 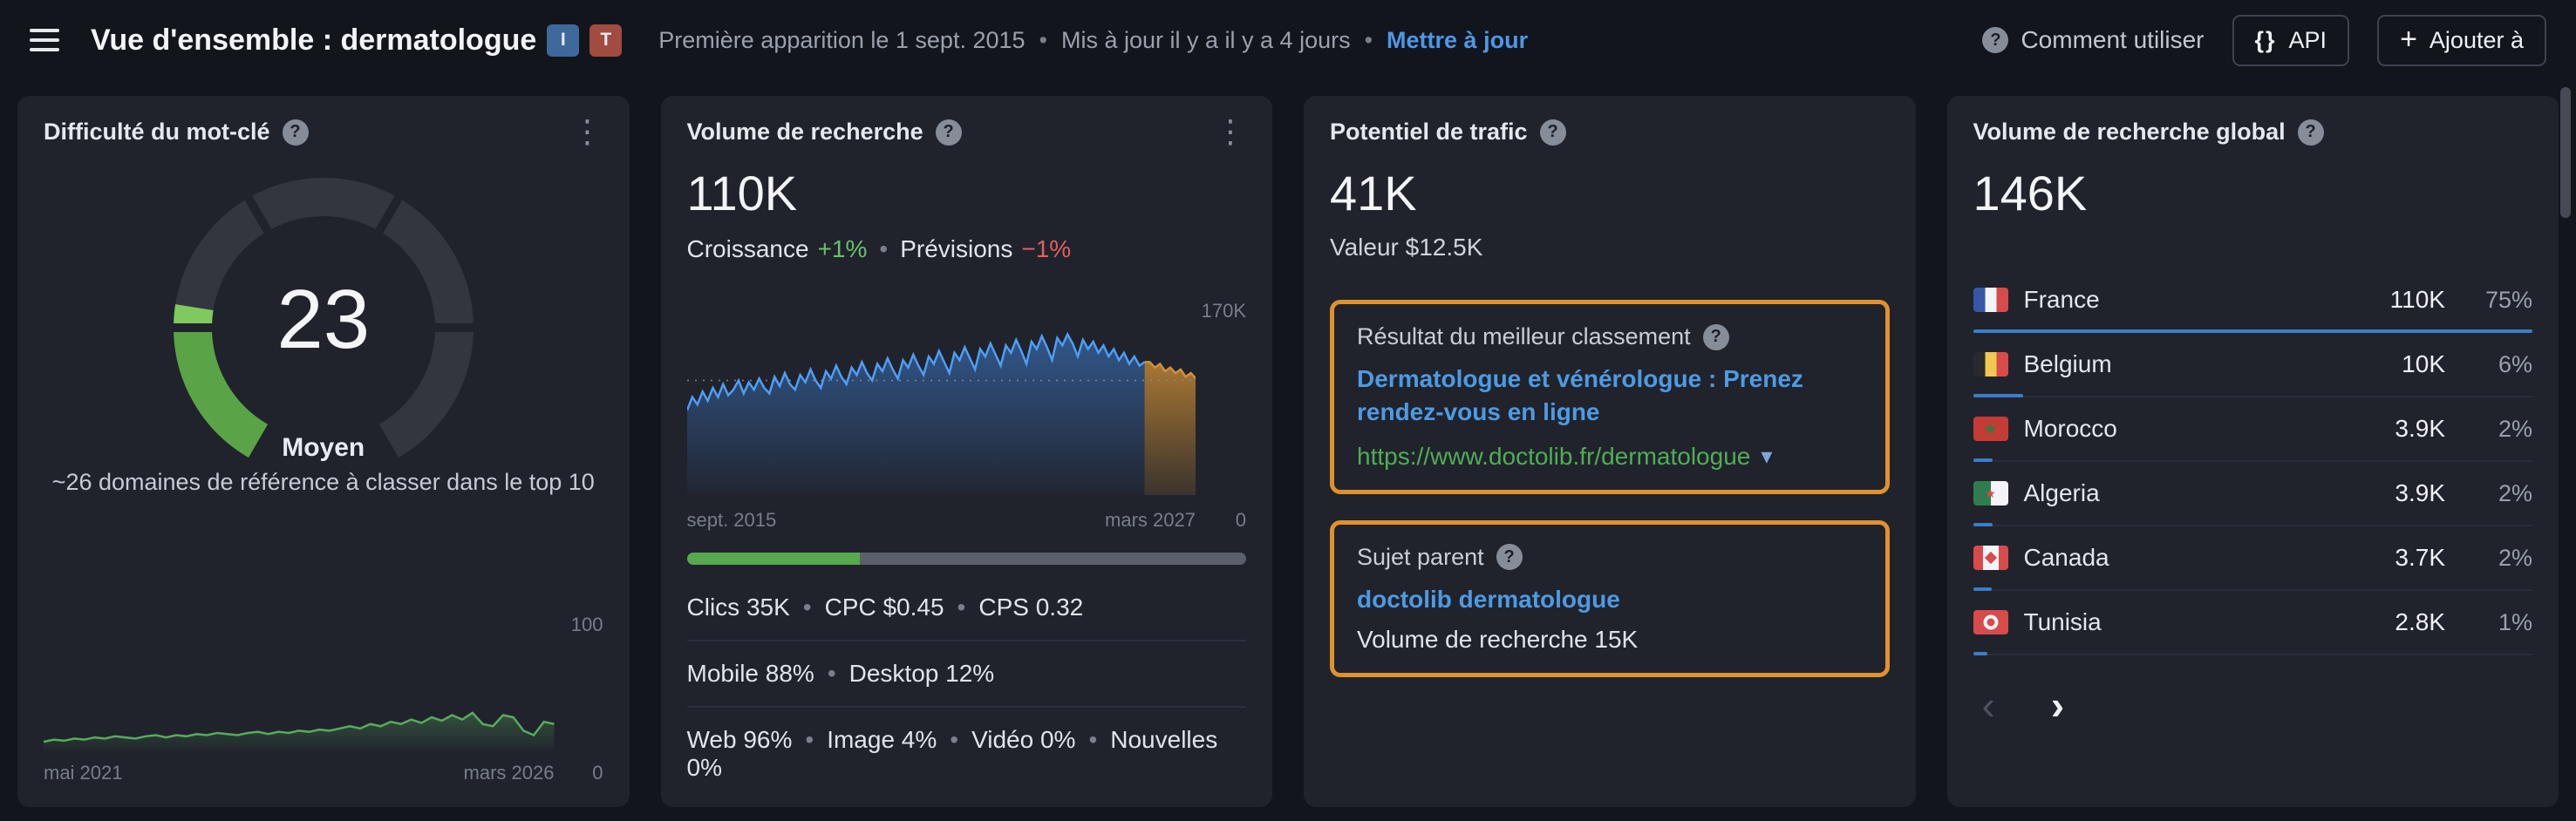 What do you see at coordinates (563, 40) in the screenshot?
I see `badge-informational: I` at bounding box center [563, 40].